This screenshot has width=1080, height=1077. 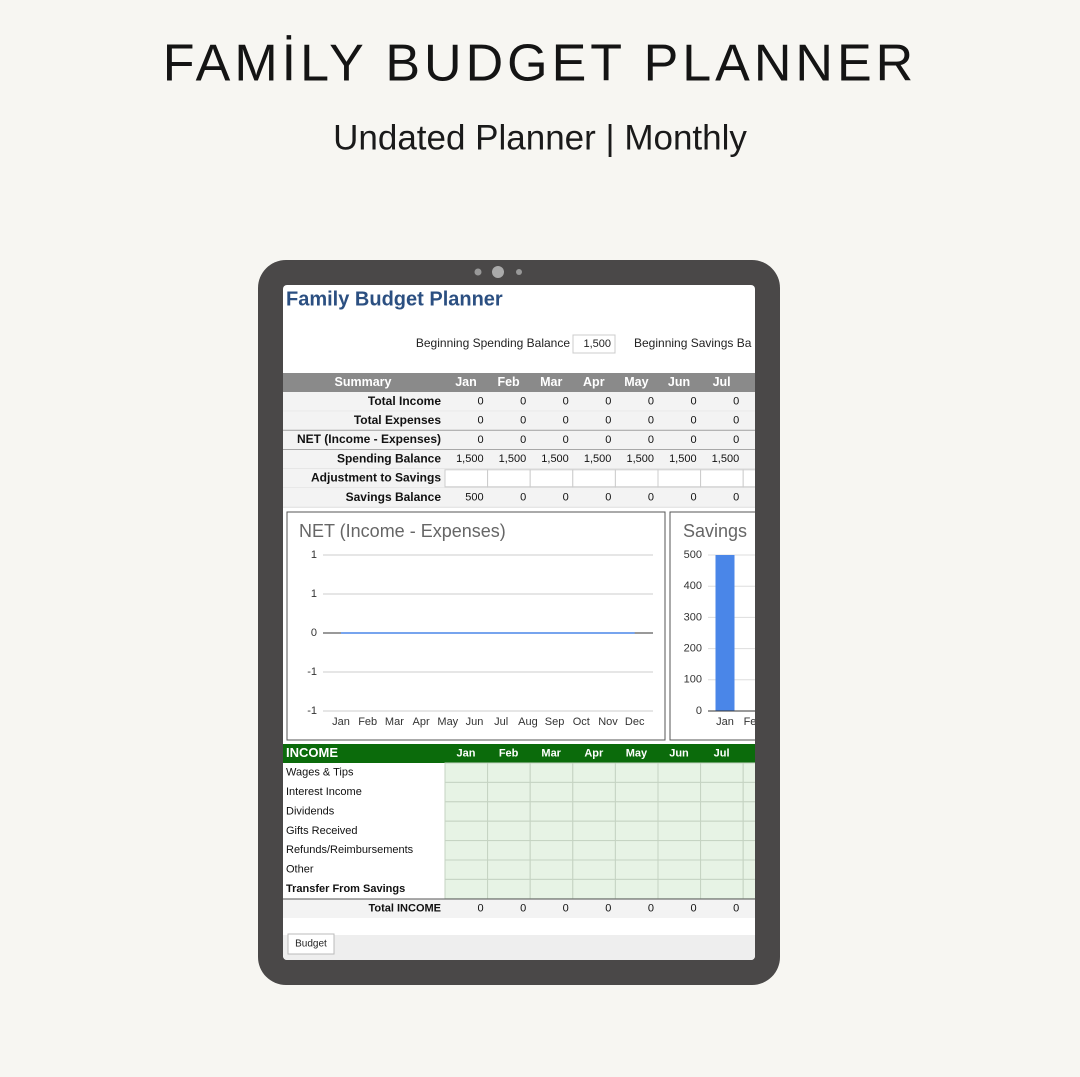 I want to click on total-row, so click(x=519, y=908).